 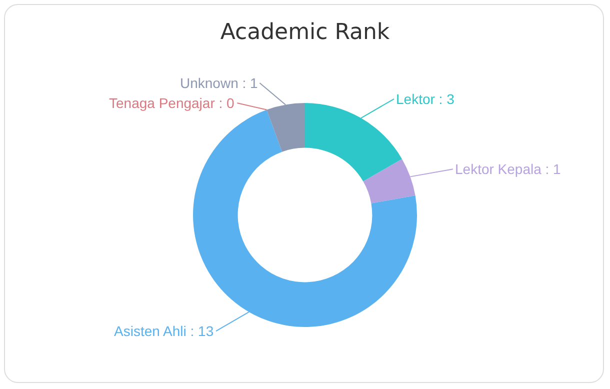 What do you see at coordinates (425, 99) in the screenshot?
I see `slice-label: Lektor : 3` at bounding box center [425, 99].